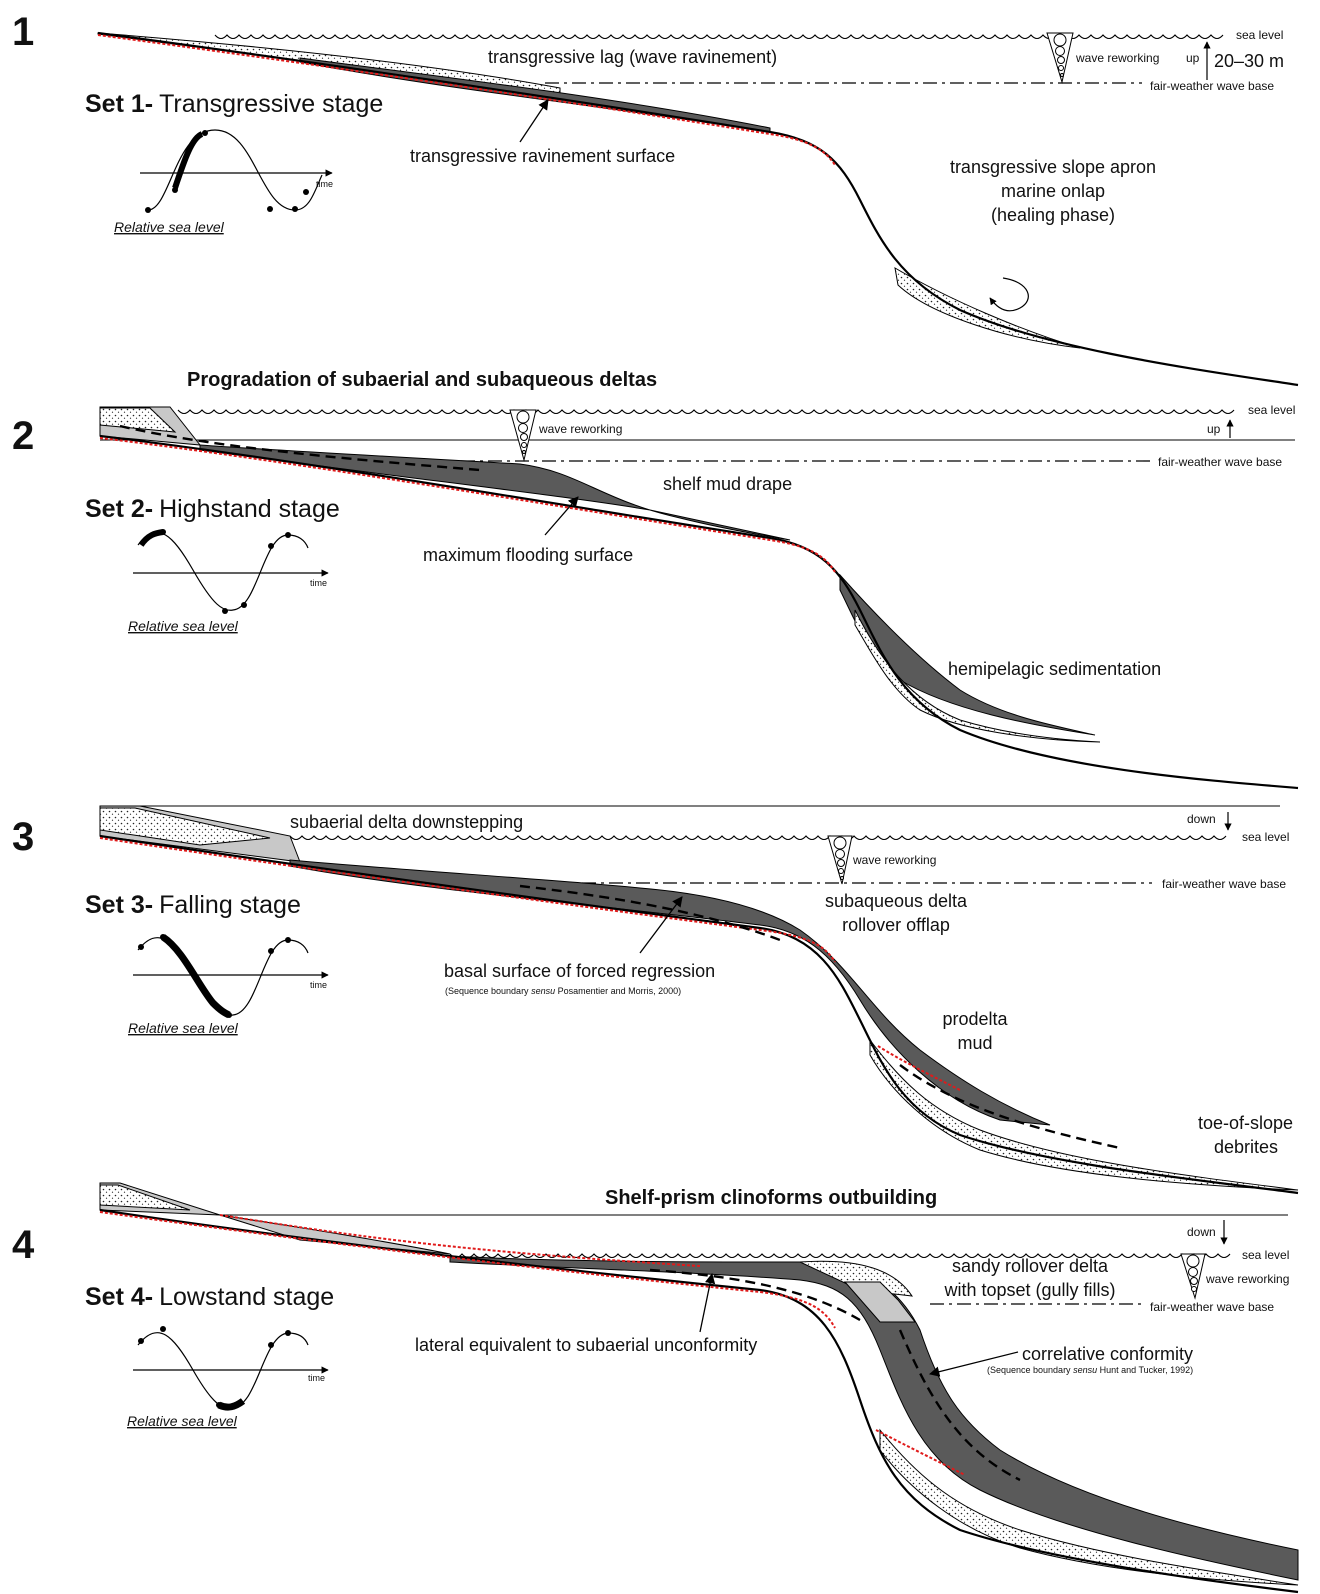  I want to click on ravinement-label: transgressive ravinement surface, so click(542, 156).